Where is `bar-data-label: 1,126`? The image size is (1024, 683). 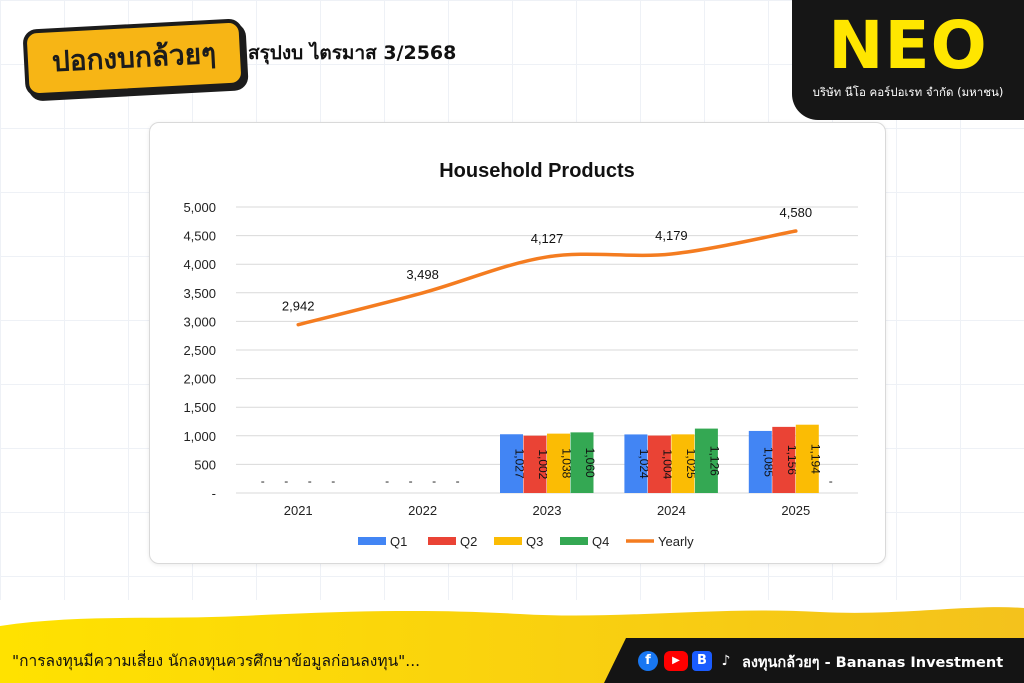
bar-data-label: 1,126 is located at coordinates (714, 461).